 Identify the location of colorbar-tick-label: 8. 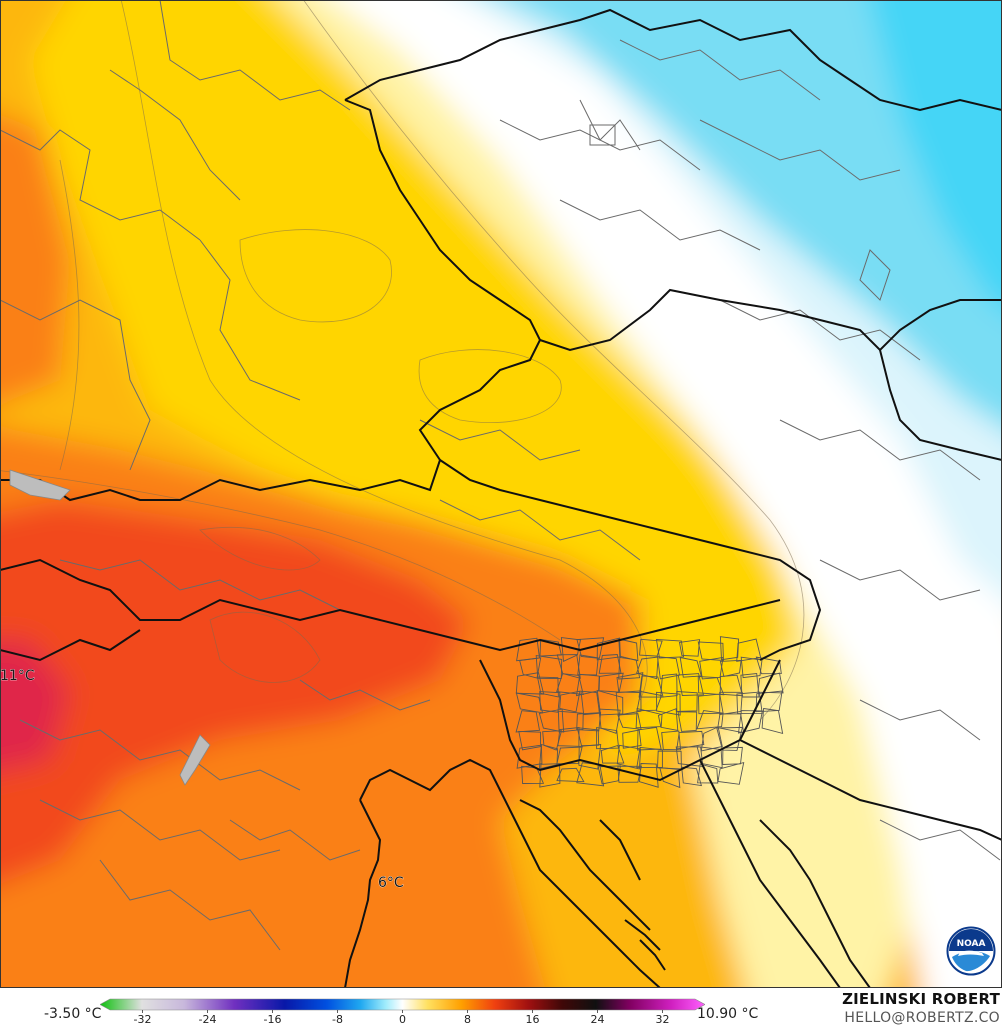
(467, 1018).